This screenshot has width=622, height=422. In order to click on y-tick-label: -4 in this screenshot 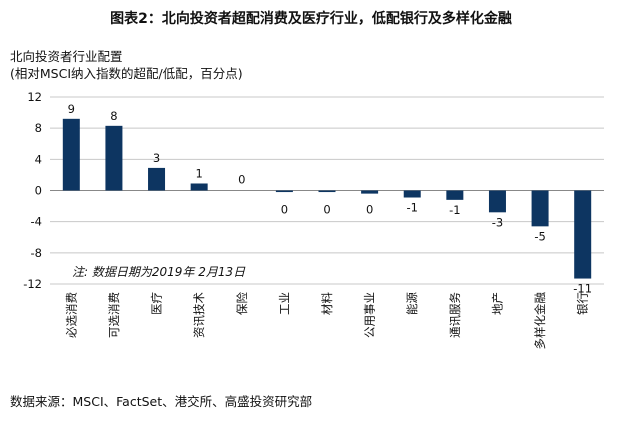, I will do `click(36, 222)`.